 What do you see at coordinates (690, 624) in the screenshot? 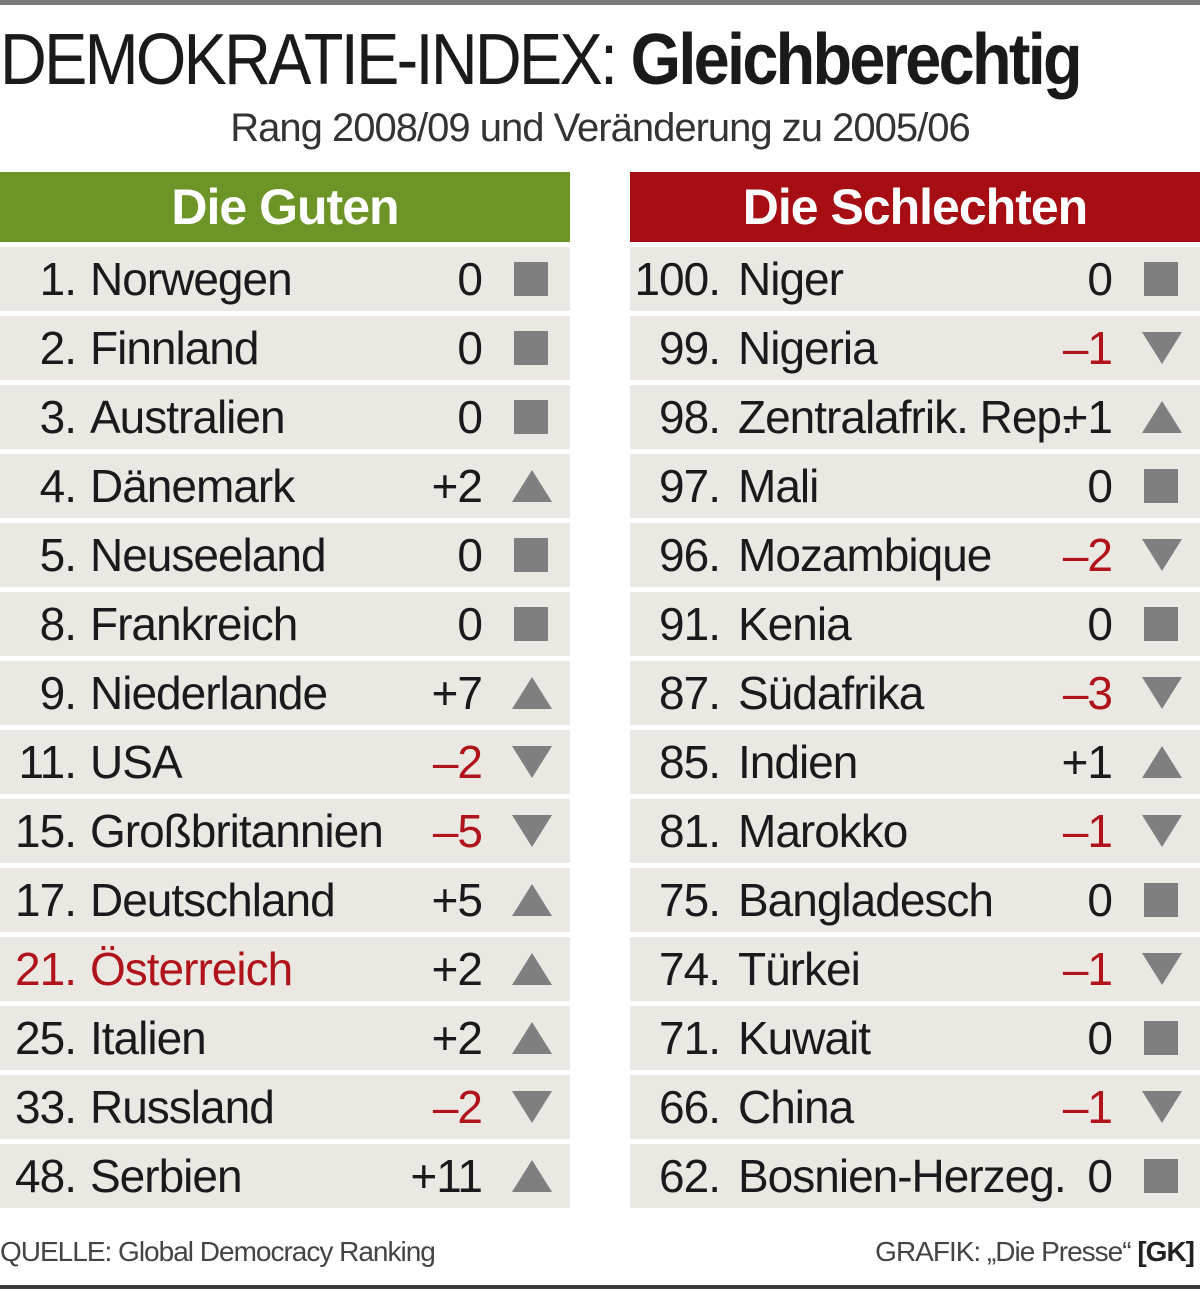
I see `rank-label: 91.` at bounding box center [690, 624].